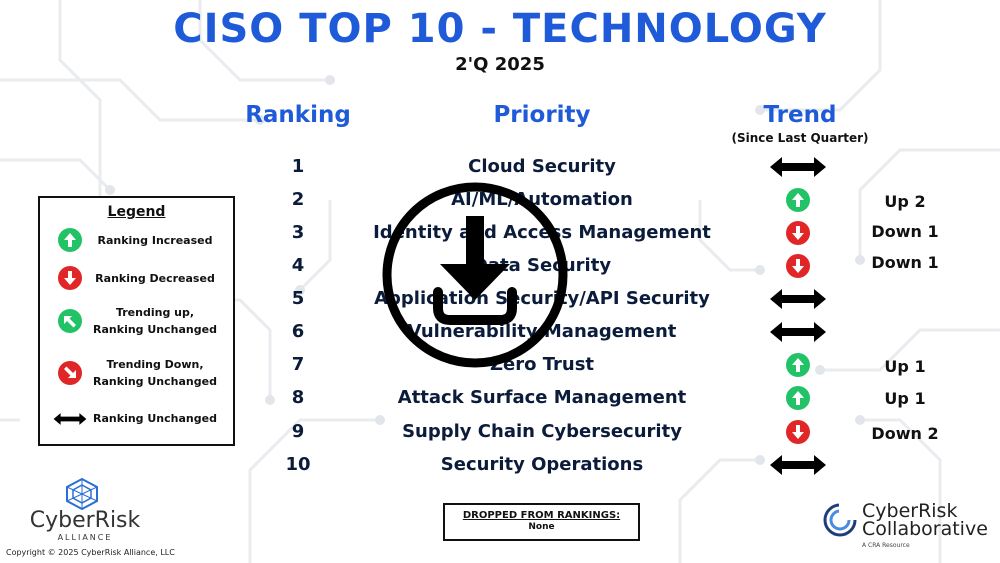 The width and height of the screenshot is (1000, 563). What do you see at coordinates (298, 464) in the screenshot?
I see `rank-number: 10` at bounding box center [298, 464].